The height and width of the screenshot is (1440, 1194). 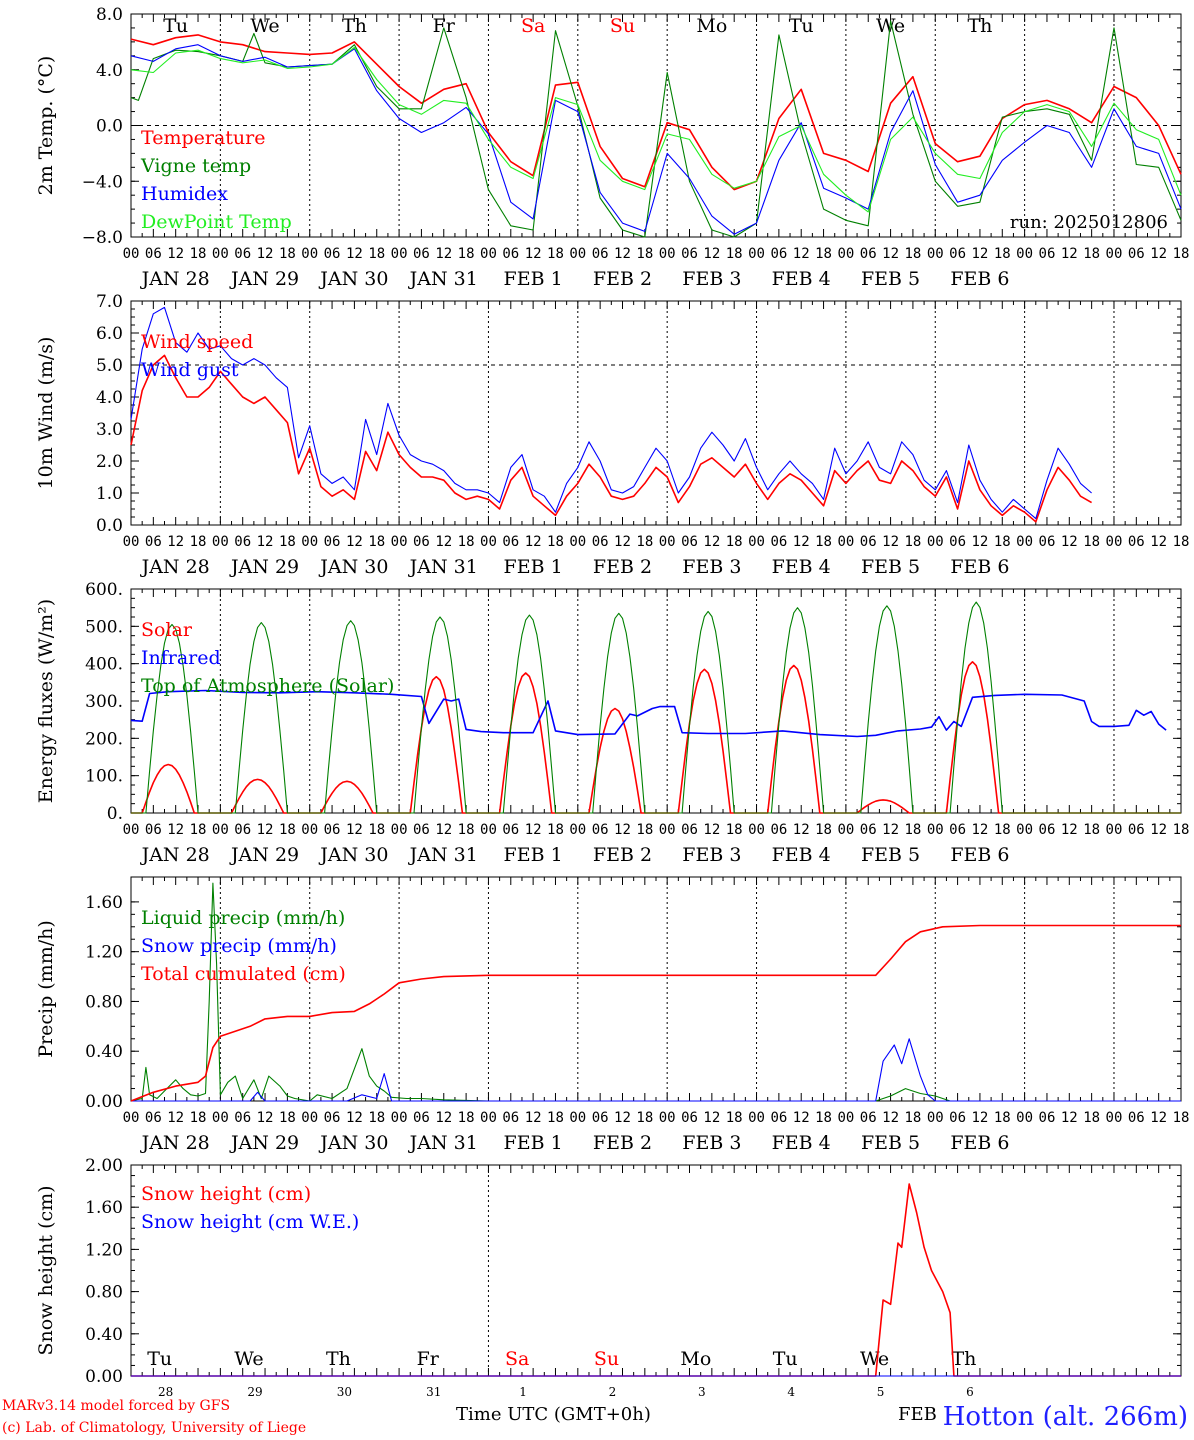 What do you see at coordinates (46, 1270) in the screenshot?
I see `y-axis-label: Snow height (cm)` at bounding box center [46, 1270].